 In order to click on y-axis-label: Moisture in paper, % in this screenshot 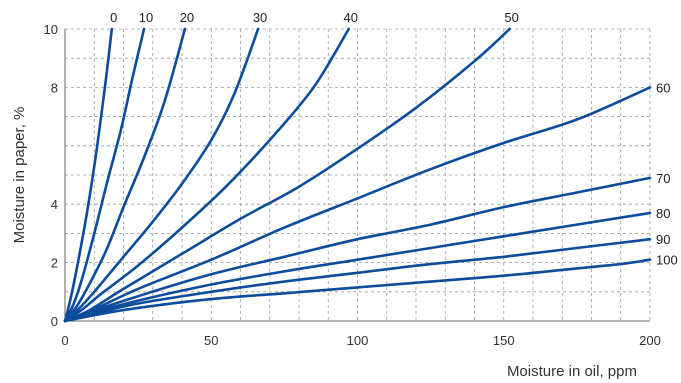, I will do `click(19, 175)`.